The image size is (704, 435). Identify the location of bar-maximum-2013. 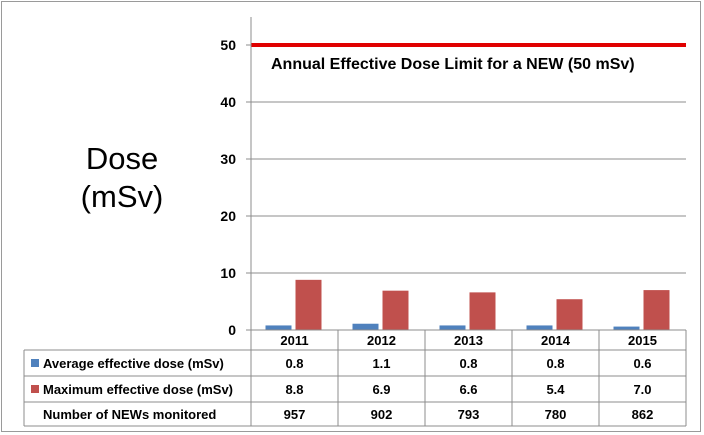
(482, 311).